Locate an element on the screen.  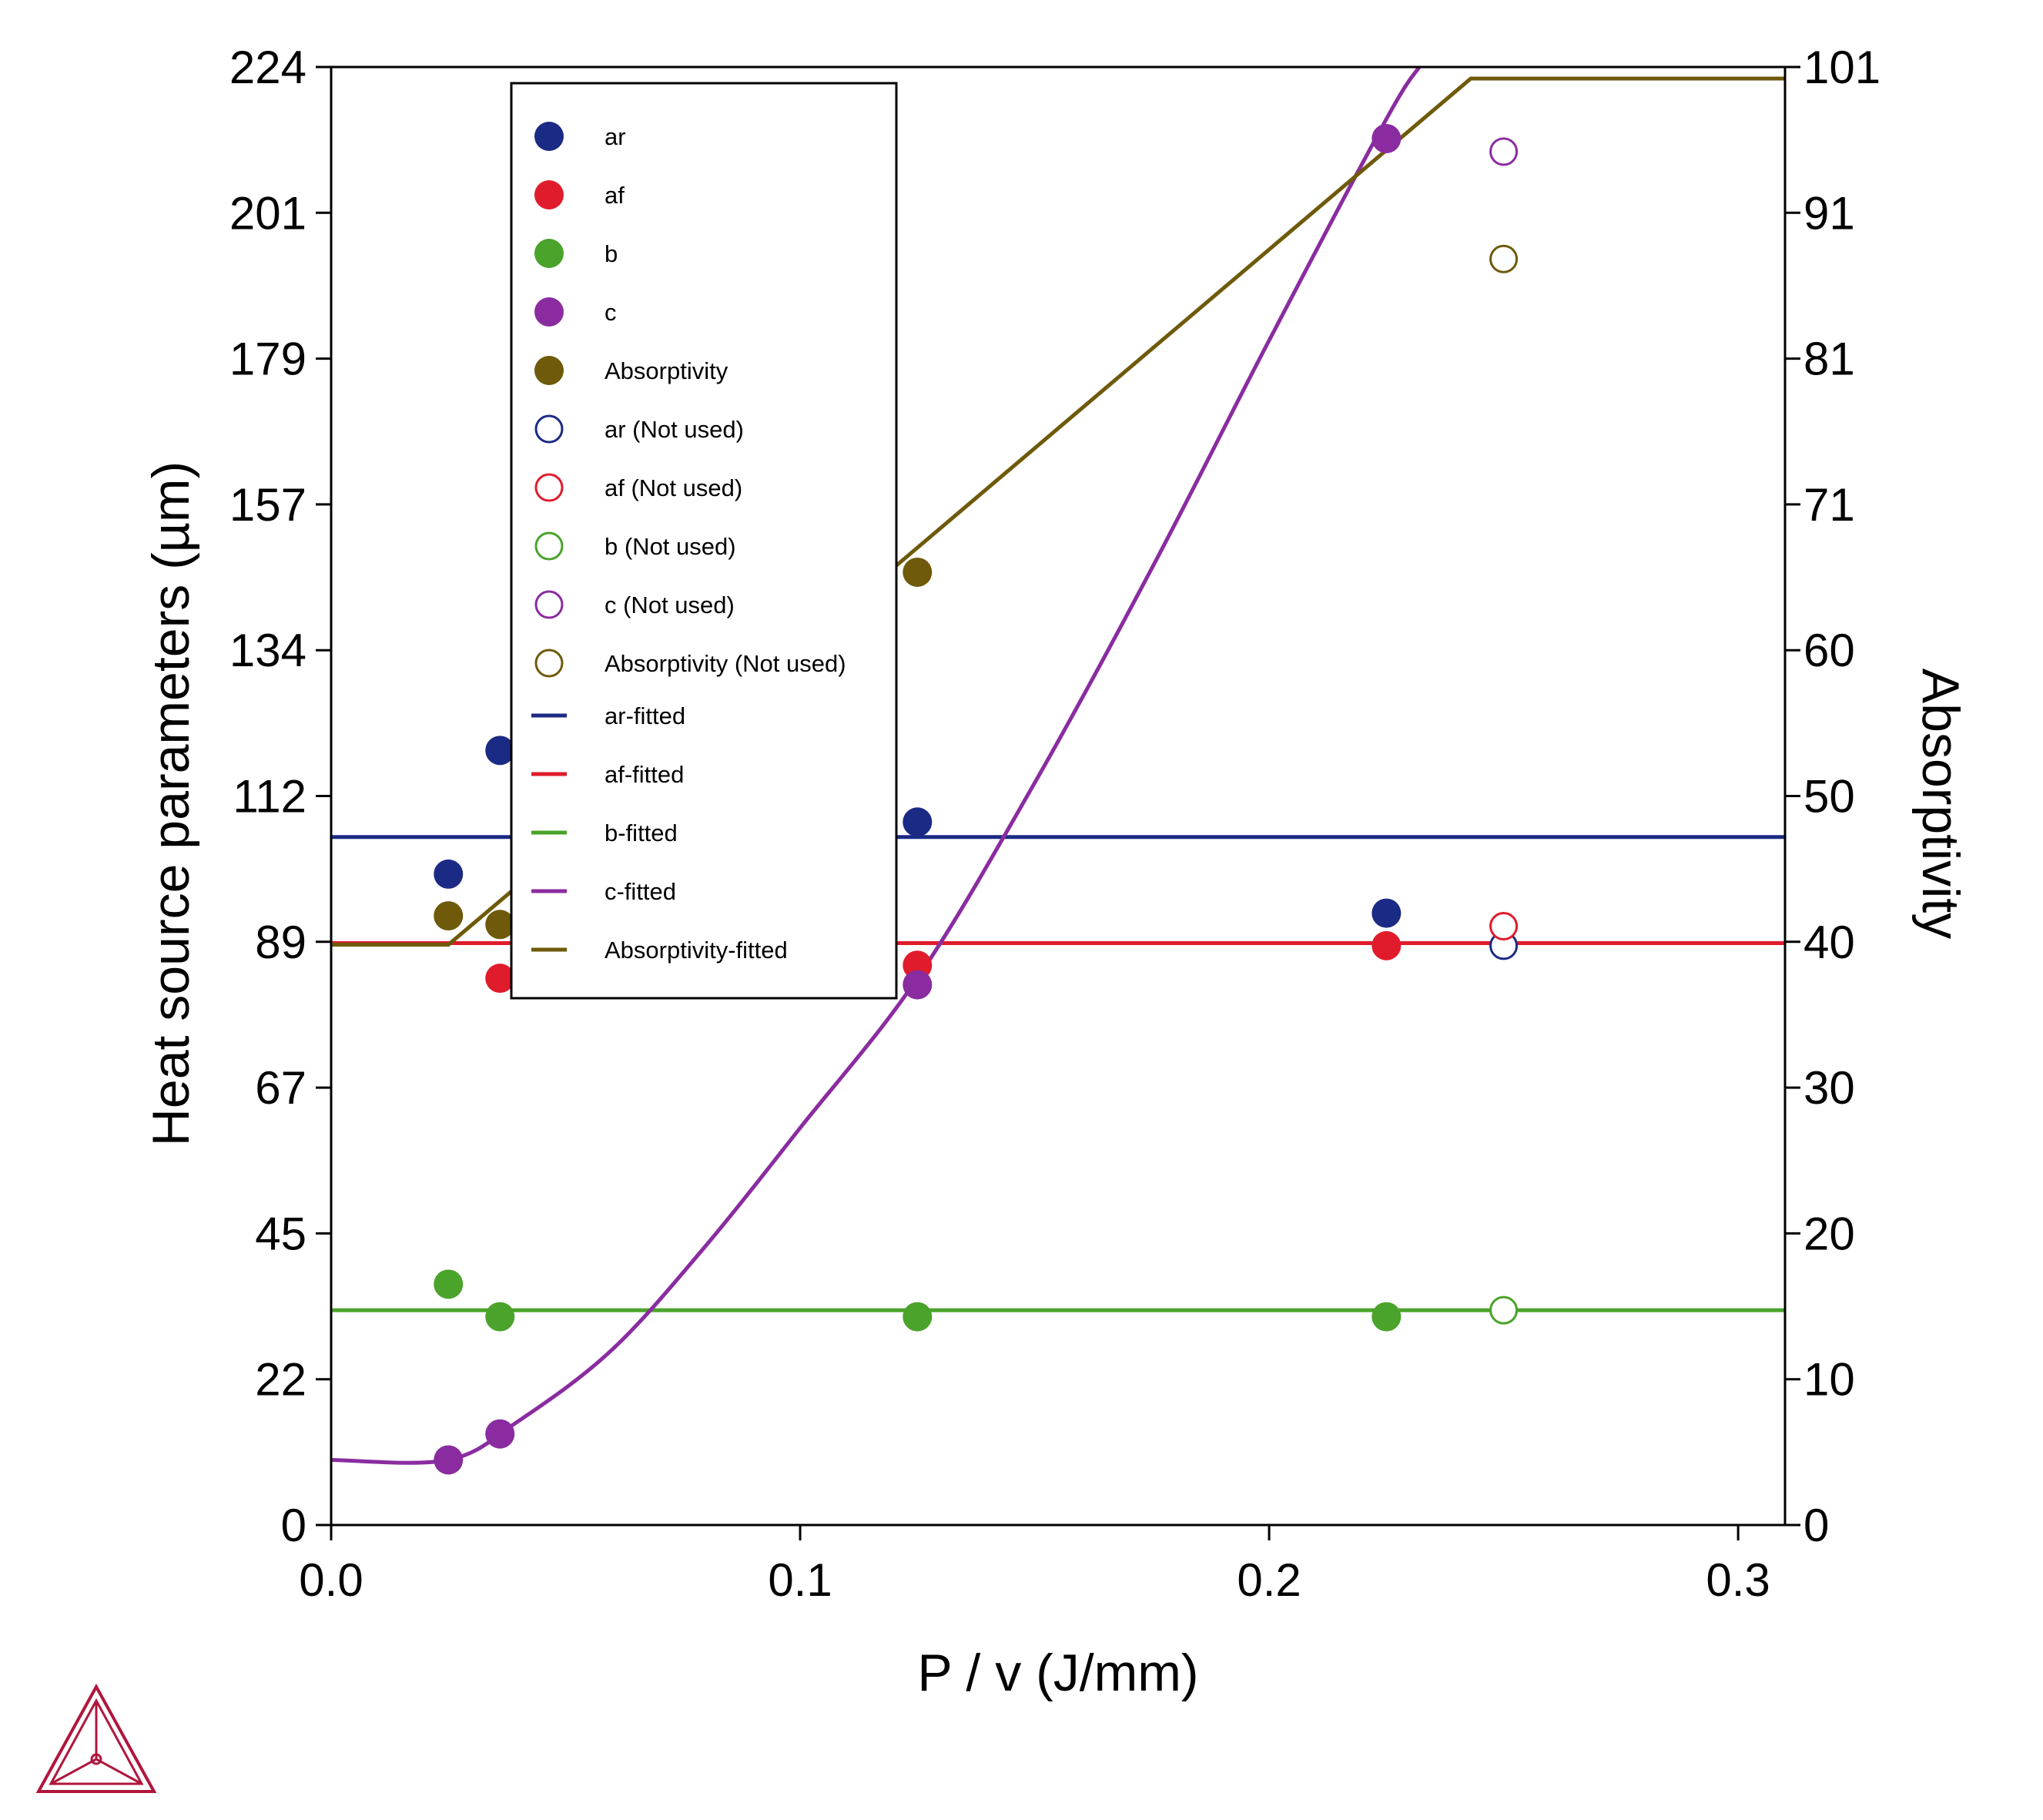
y2-tick-label: 30 is located at coordinates (1829, 1088).